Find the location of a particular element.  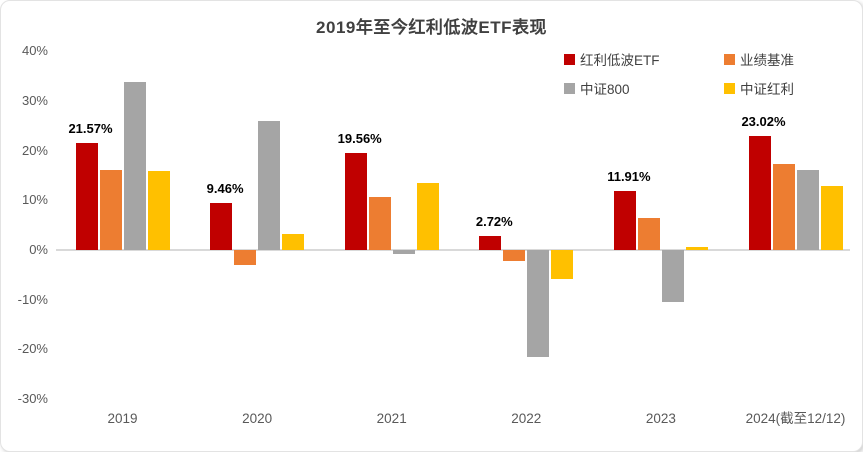

legend-label: 中证红利 is located at coordinates (767, 89).